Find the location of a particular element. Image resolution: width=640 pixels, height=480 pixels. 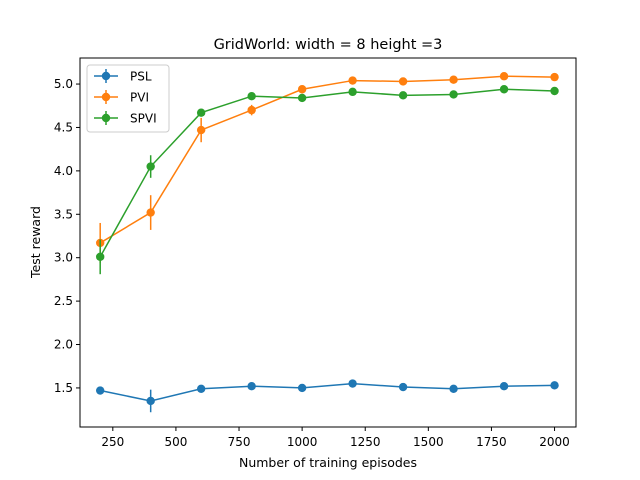

legend-label: PSL is located at coordinates (141, 77).